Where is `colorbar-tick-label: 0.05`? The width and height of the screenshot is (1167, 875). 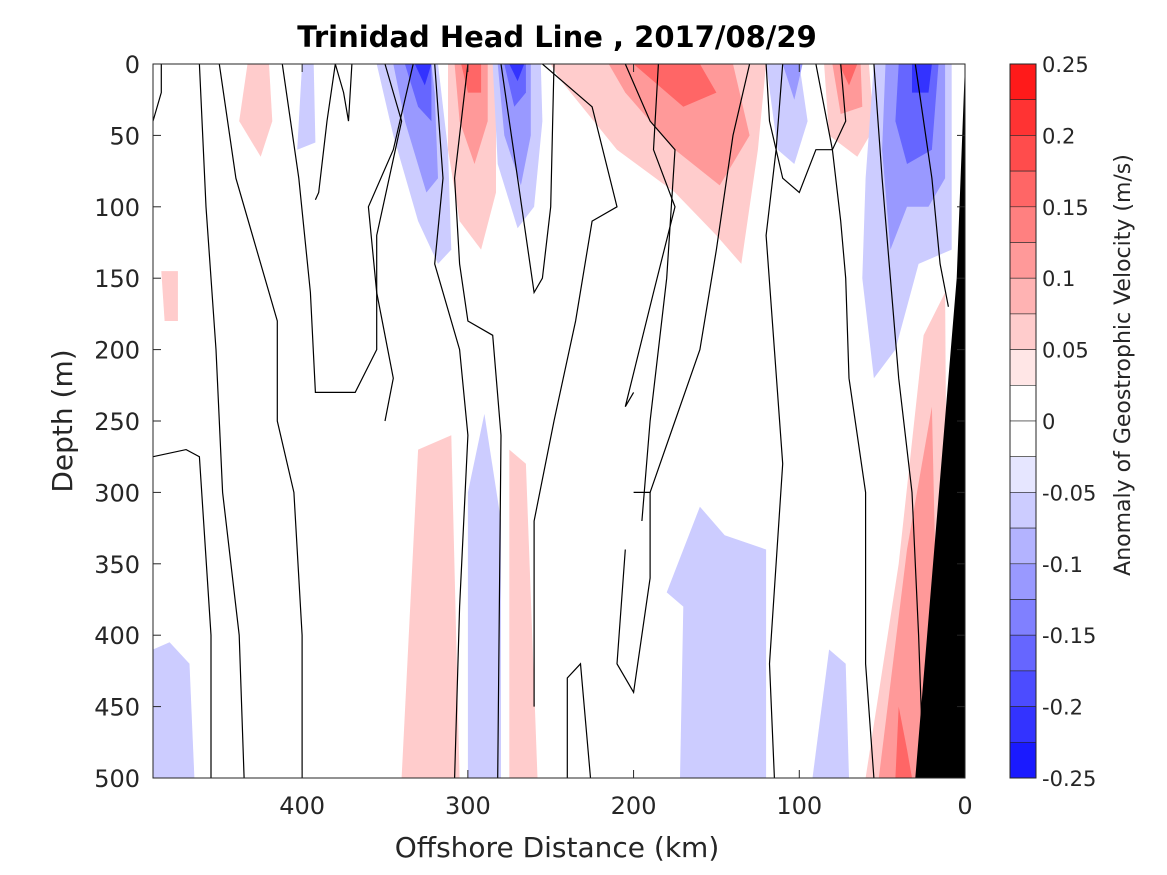
colorbar-tick-label: 0.05 is located at coordinates (1065, 351).